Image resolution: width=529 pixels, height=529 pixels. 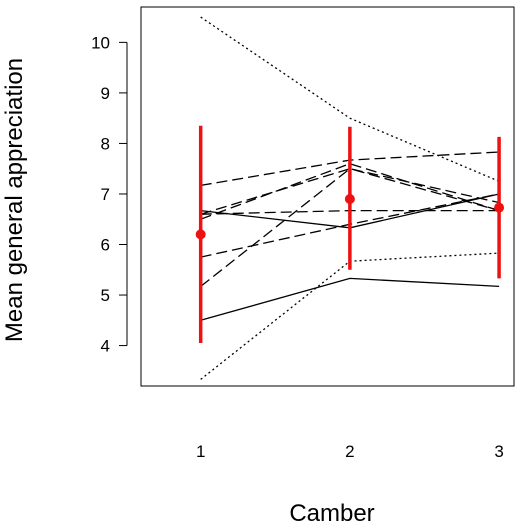 I want to click on x-tick-label-2: 2, so click(x=349, y=451).